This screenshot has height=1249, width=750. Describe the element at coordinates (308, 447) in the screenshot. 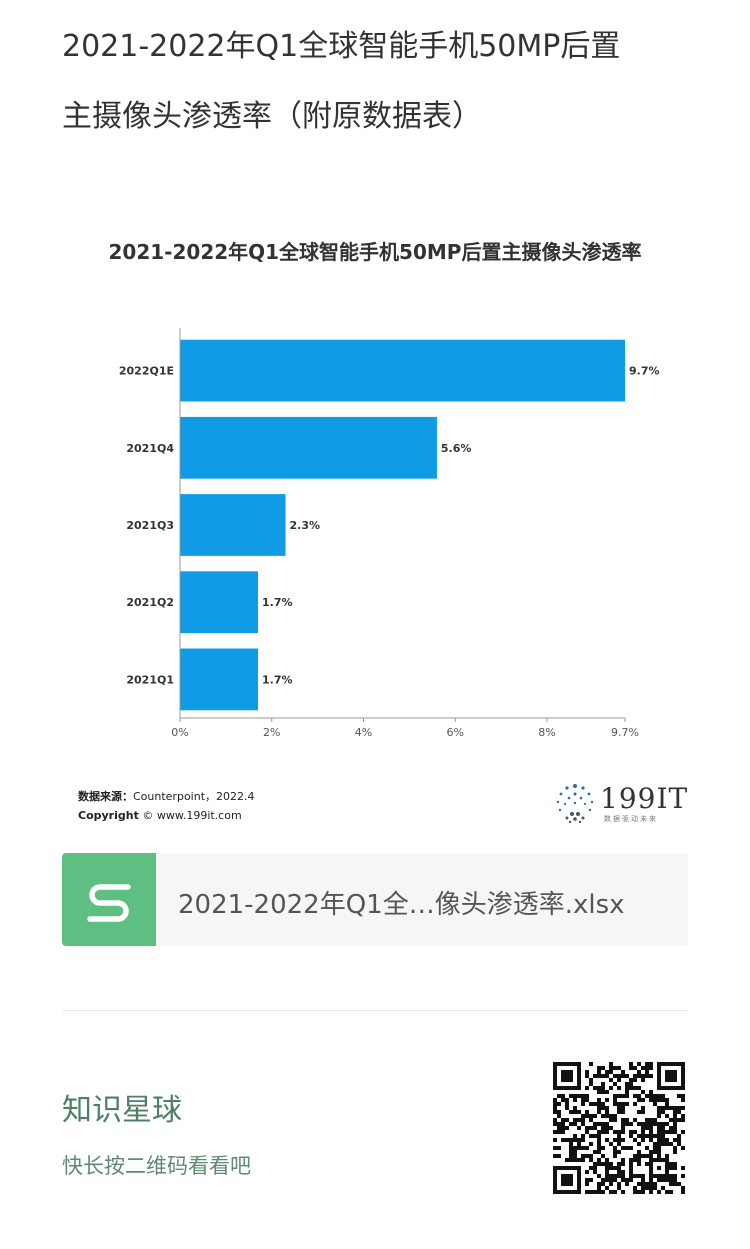

I see `bar-2021Q4` at that location.